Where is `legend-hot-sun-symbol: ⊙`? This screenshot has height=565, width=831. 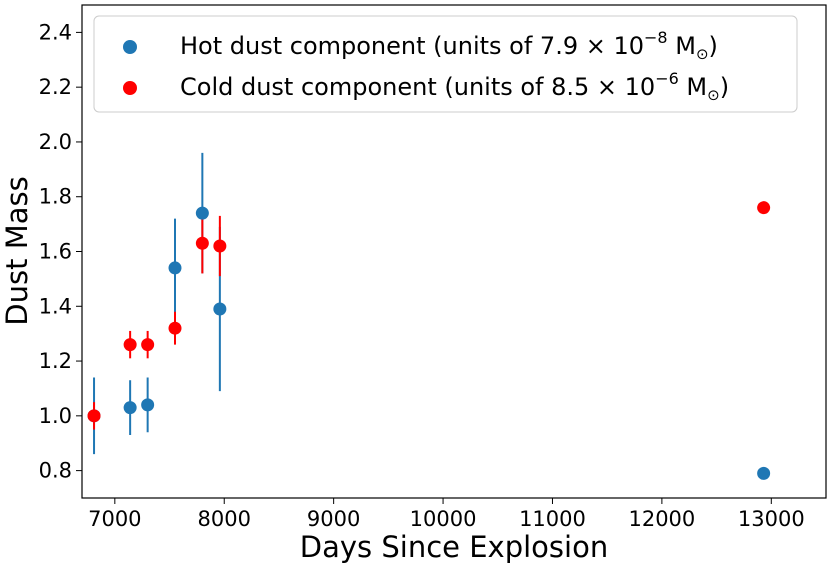
legend-hot-sun-symbol: ⊙ is located at coordinates (702, 54).